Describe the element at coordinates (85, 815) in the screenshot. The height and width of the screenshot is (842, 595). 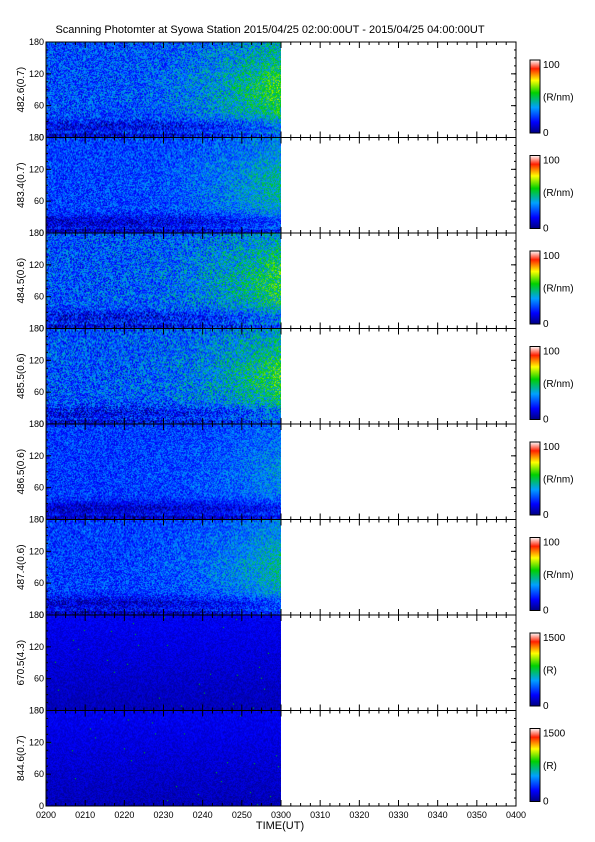
I see `x-tick-label: 0210` at that location.